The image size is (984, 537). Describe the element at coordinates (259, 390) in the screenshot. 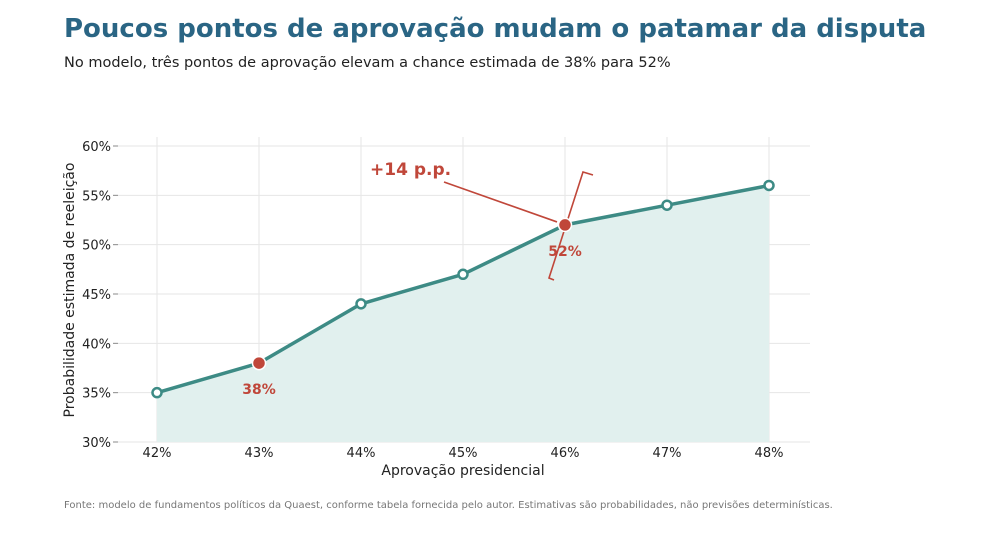

I see `highlight-point-label: 38%` at that location.